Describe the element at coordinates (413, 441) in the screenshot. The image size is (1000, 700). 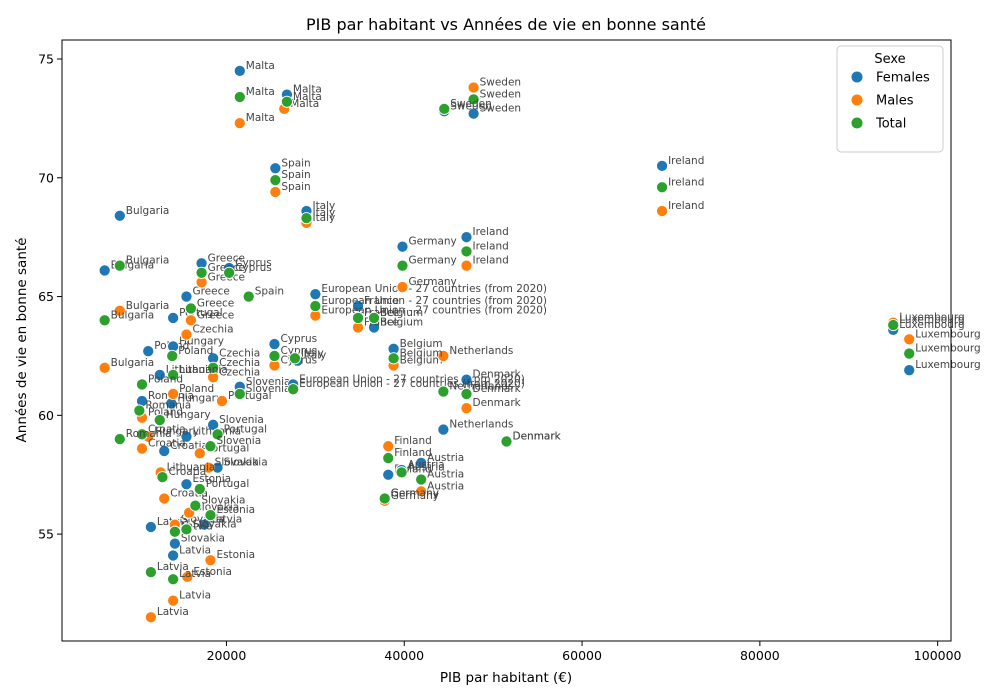
I see `point-label: Finland` at that location.